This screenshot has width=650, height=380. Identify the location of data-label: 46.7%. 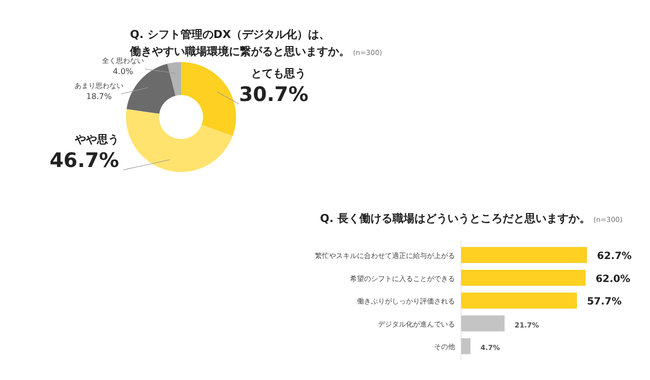
(84, 160).